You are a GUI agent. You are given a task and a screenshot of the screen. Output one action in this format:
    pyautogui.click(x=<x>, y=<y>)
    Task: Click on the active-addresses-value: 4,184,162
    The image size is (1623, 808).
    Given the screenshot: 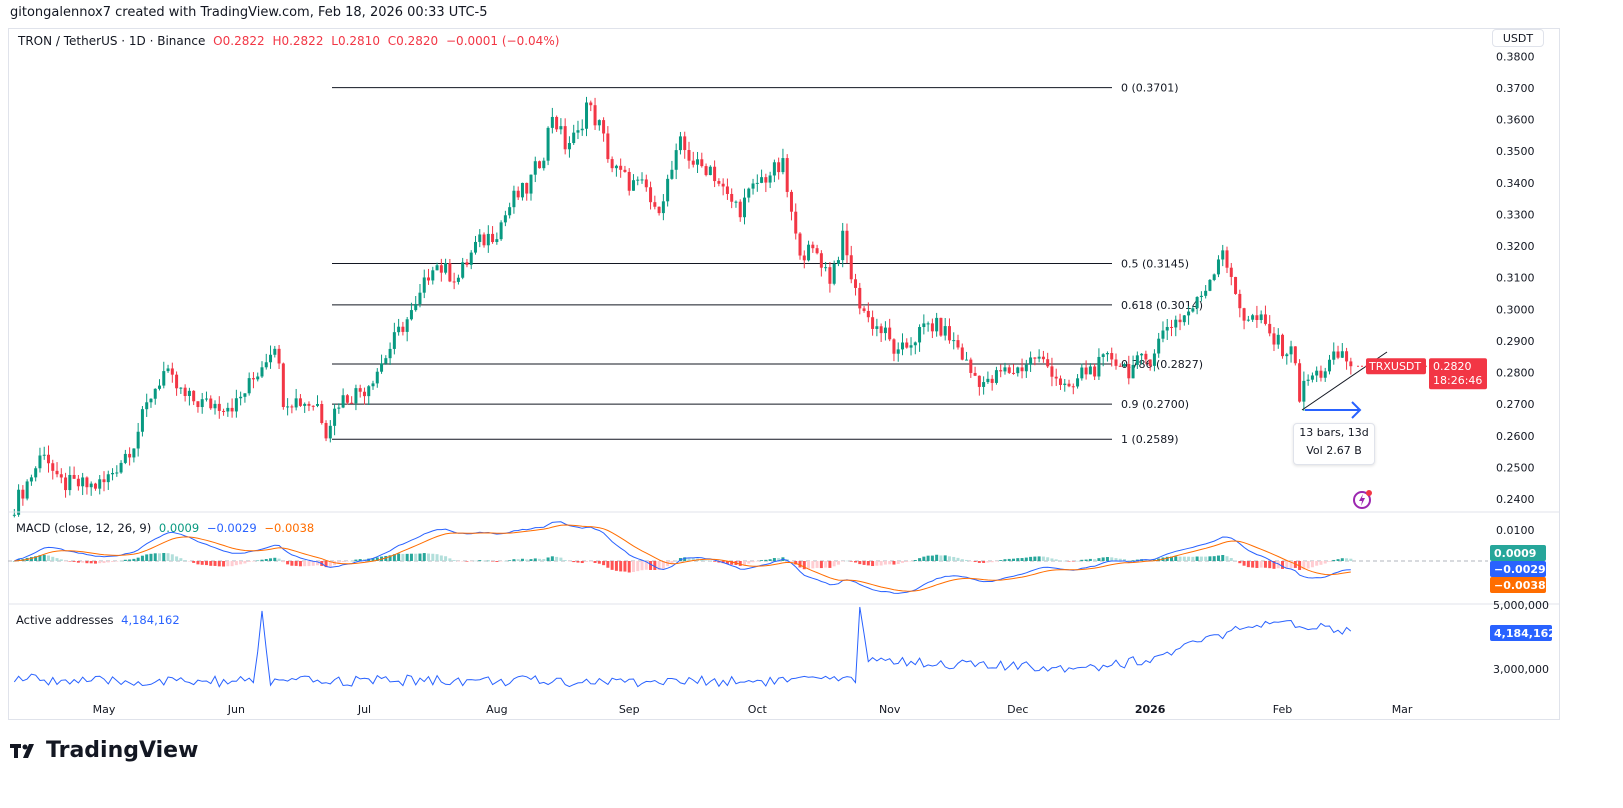 What is the action you would take?
    pyautogui.click(x=150, y=620)
    